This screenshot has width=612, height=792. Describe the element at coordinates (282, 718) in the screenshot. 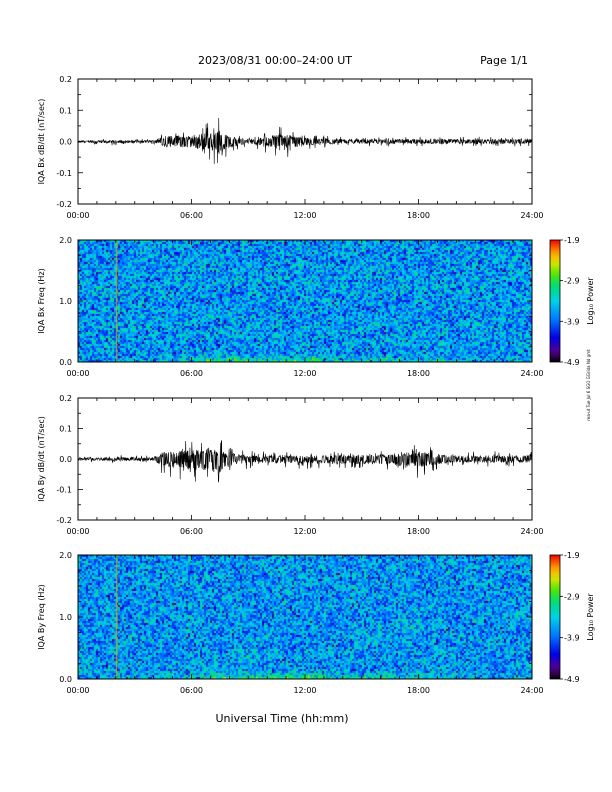

I see `x-axis-title: Universal Time (hh:mm)` at that location.